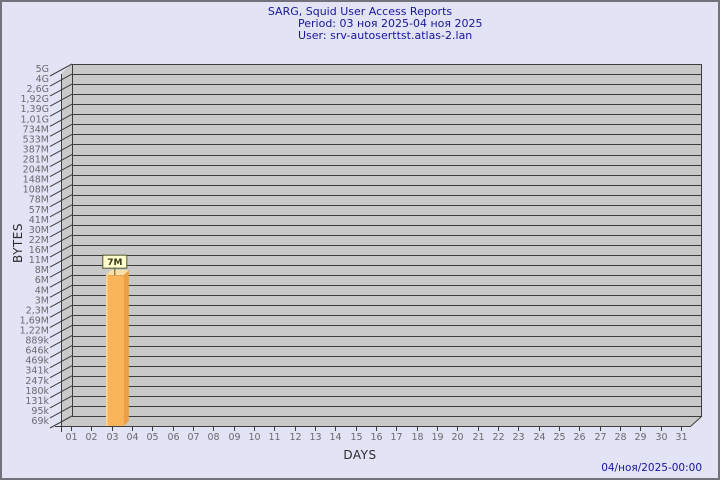  Describe the element at coordinates (173, 437) in the screenshot. I see `x-tick-label: 06` at that location.